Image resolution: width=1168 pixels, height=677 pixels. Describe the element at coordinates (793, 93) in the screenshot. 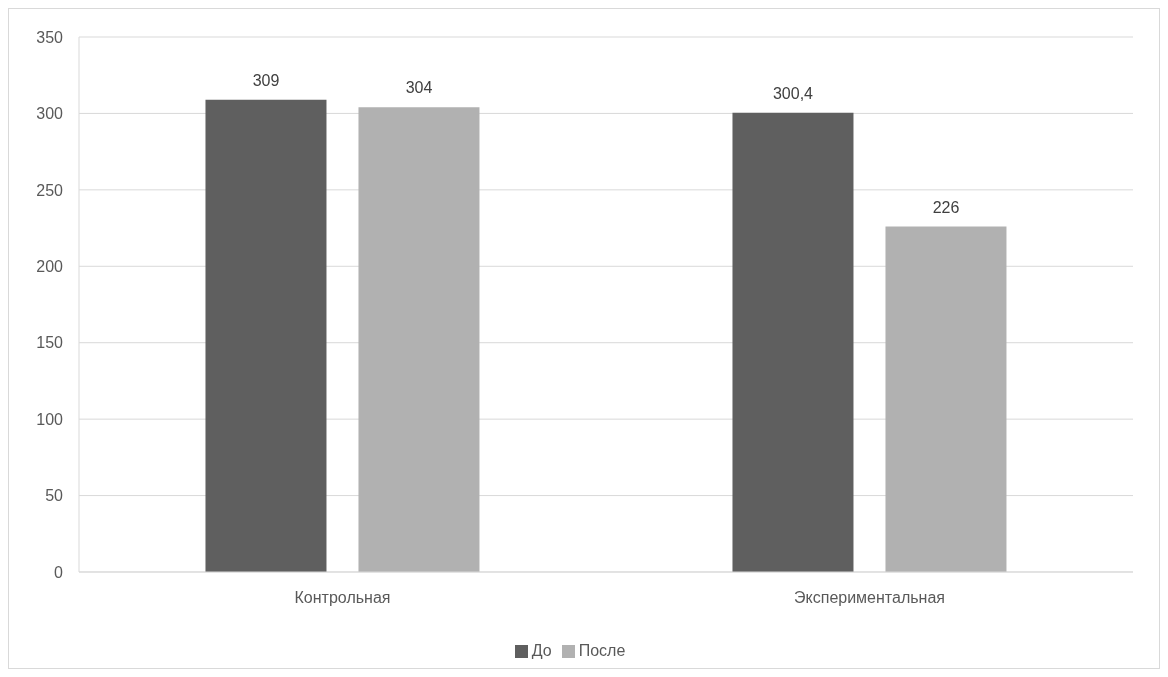

I see `data-label: 300,4` at that location.